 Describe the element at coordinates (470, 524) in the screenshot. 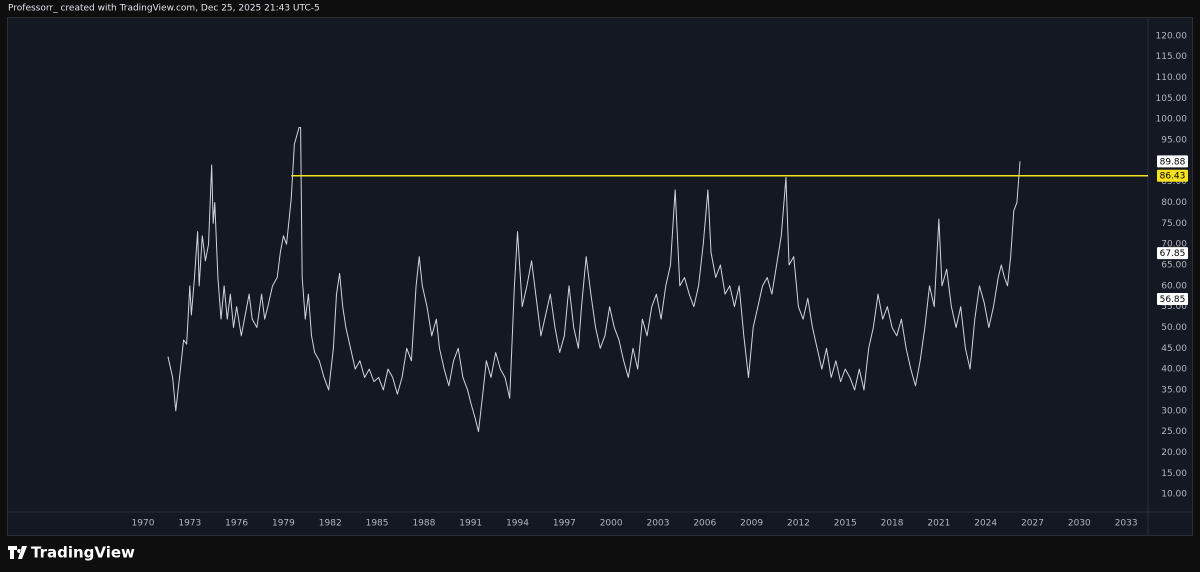

I see `x-tick-label: 1991` at that location.